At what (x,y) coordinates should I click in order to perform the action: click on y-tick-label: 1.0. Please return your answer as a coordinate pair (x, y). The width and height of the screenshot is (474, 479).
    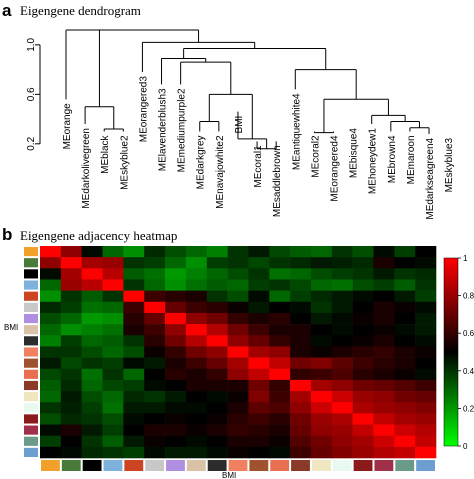
    Looking at the image, I should click on (31, 44).